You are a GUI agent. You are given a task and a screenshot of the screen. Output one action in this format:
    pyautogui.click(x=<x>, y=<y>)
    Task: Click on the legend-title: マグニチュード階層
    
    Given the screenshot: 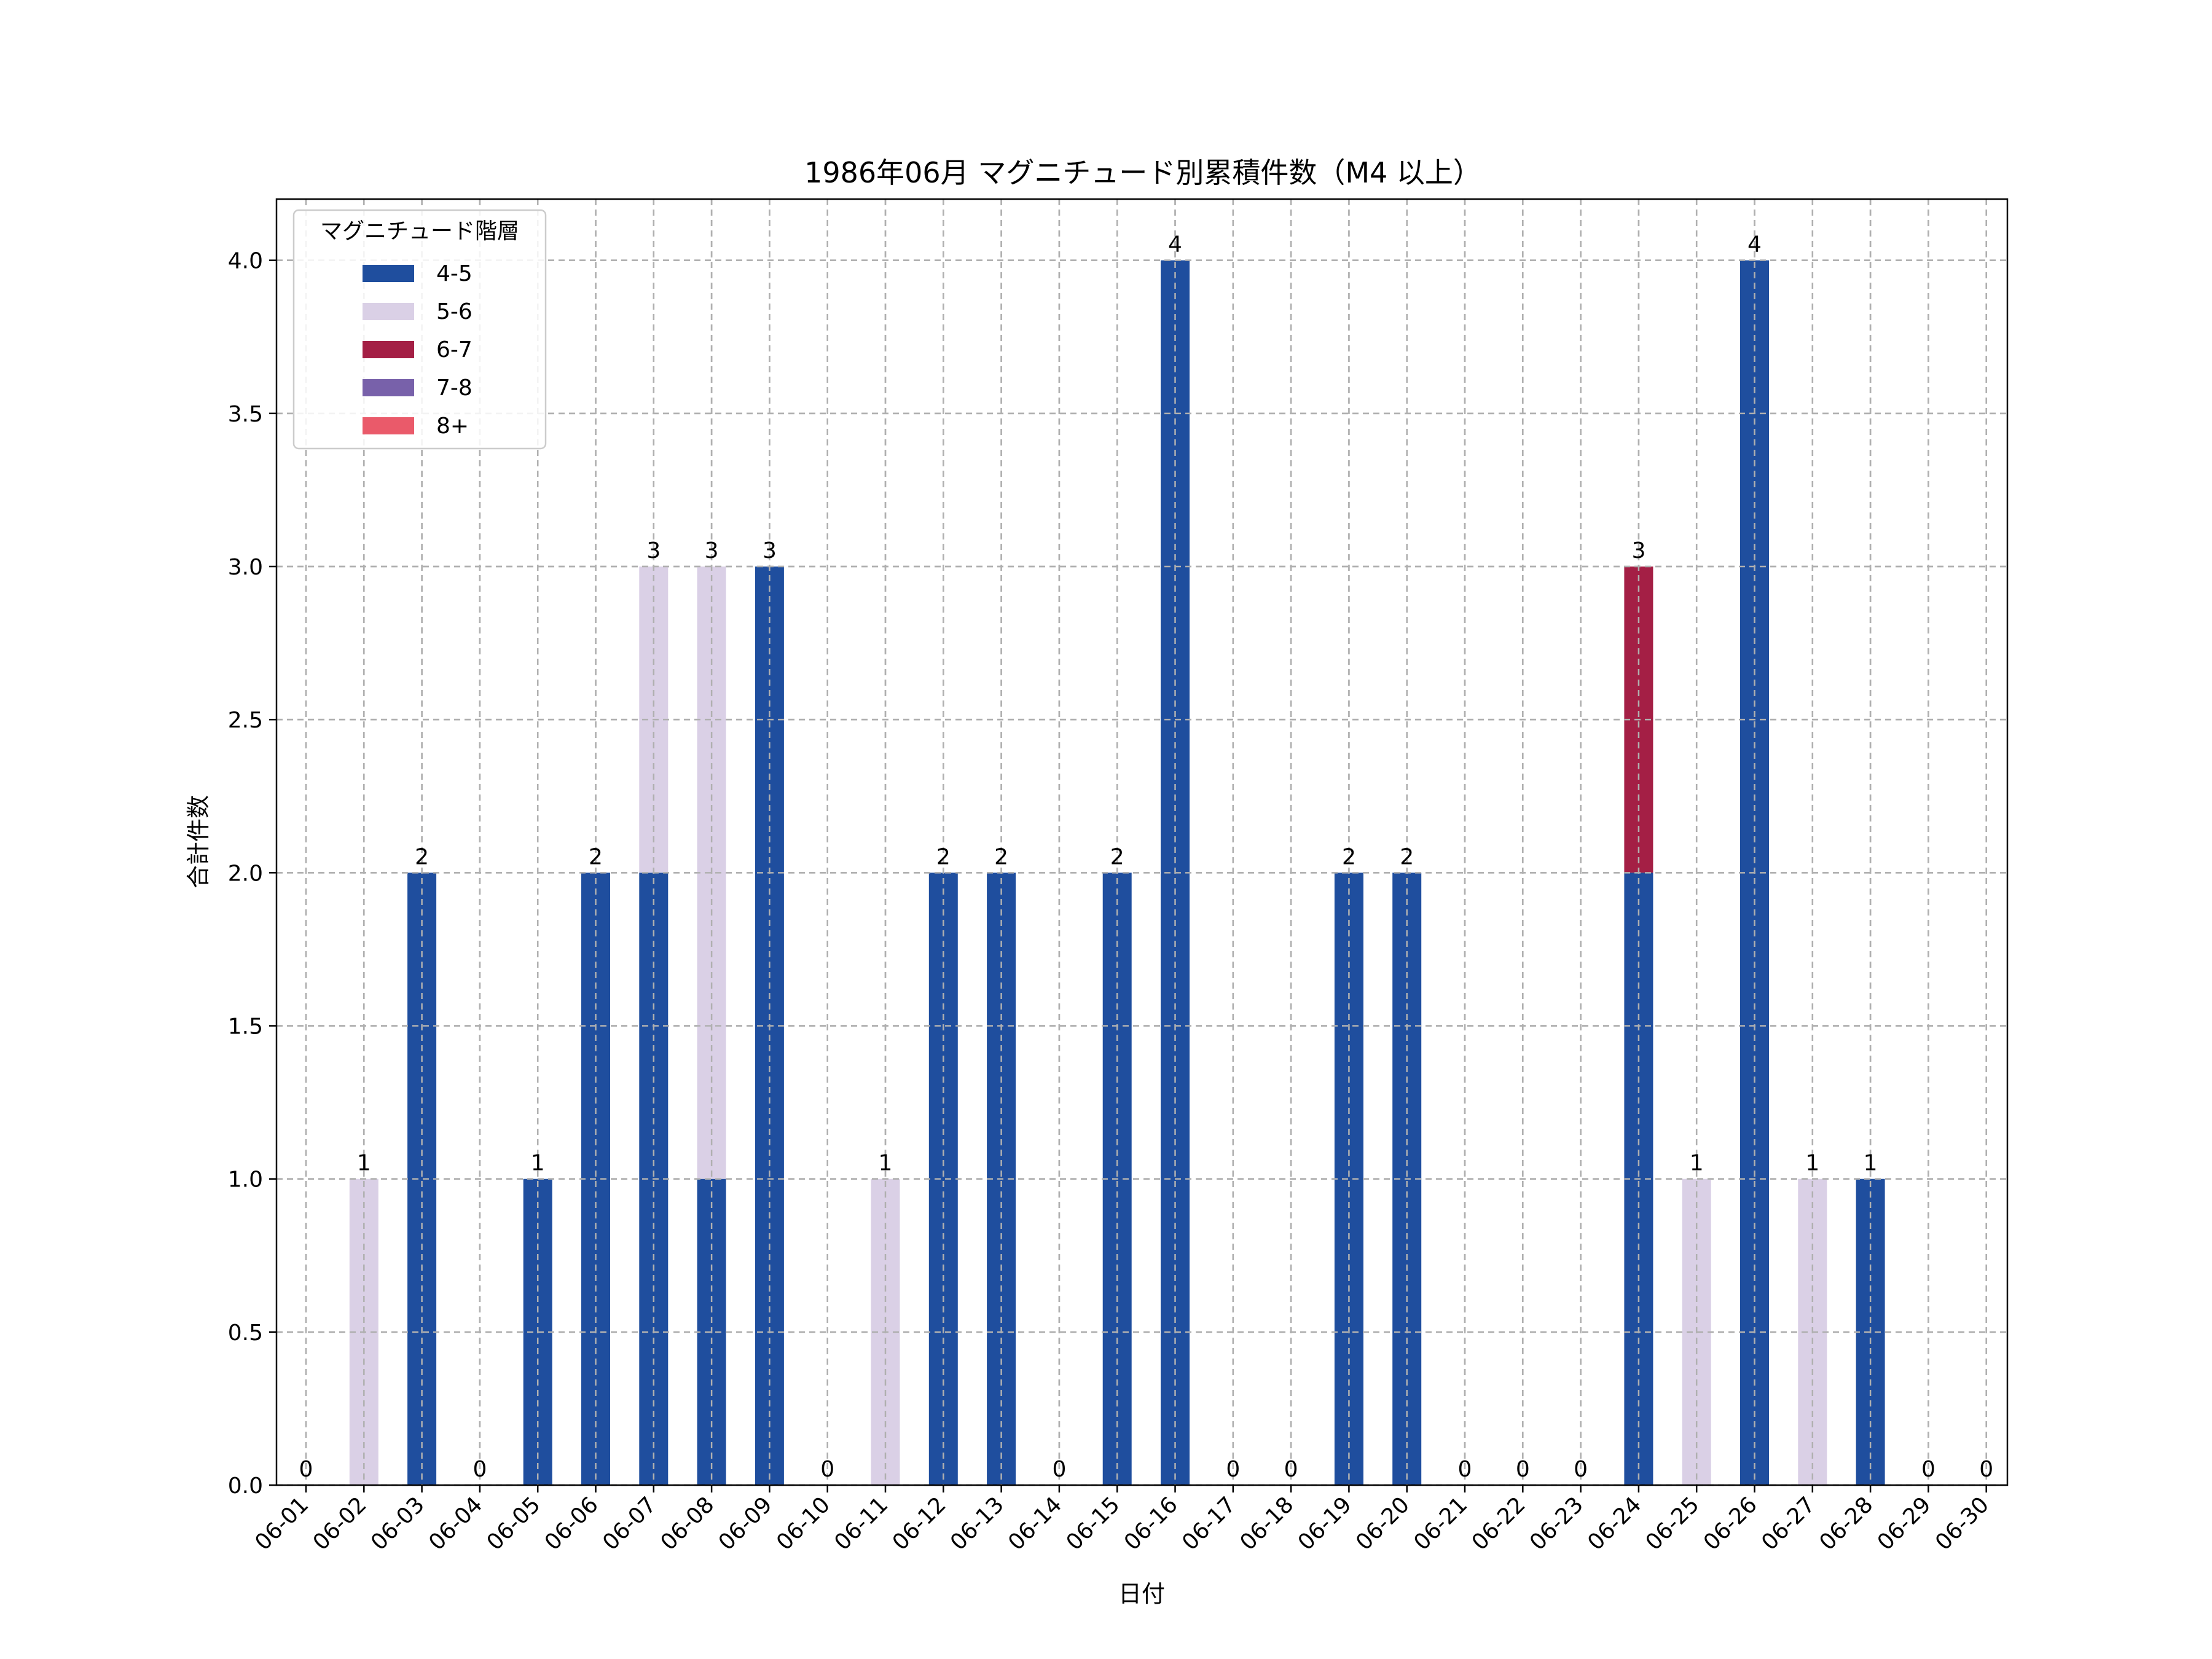 What is the action you would take?
    pyautogui.click(x=419, y=231)
    